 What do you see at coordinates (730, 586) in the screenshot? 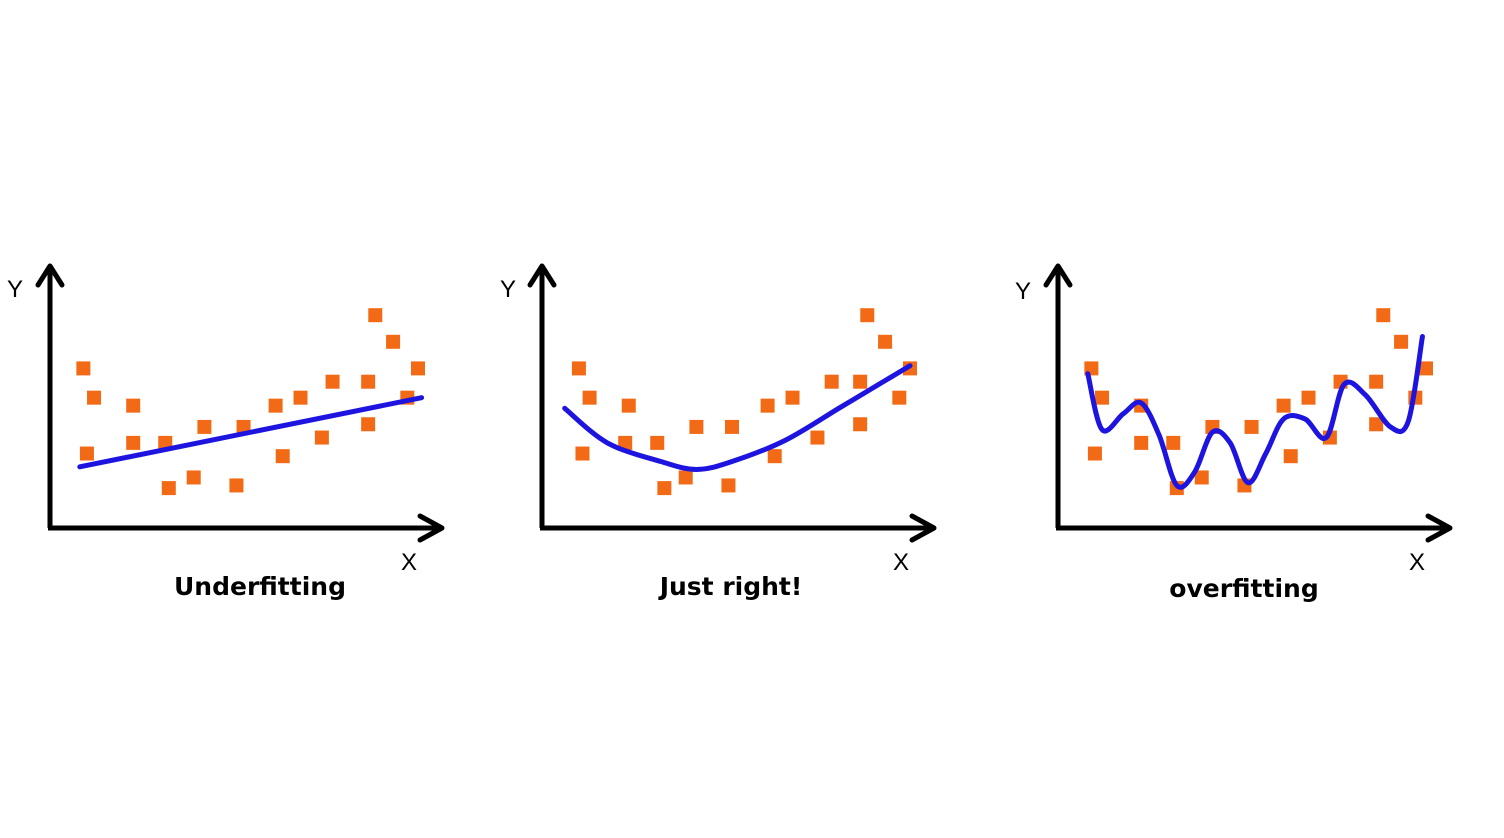
I see `just-right-caption: Just right!` at bounding box center [730, 586].